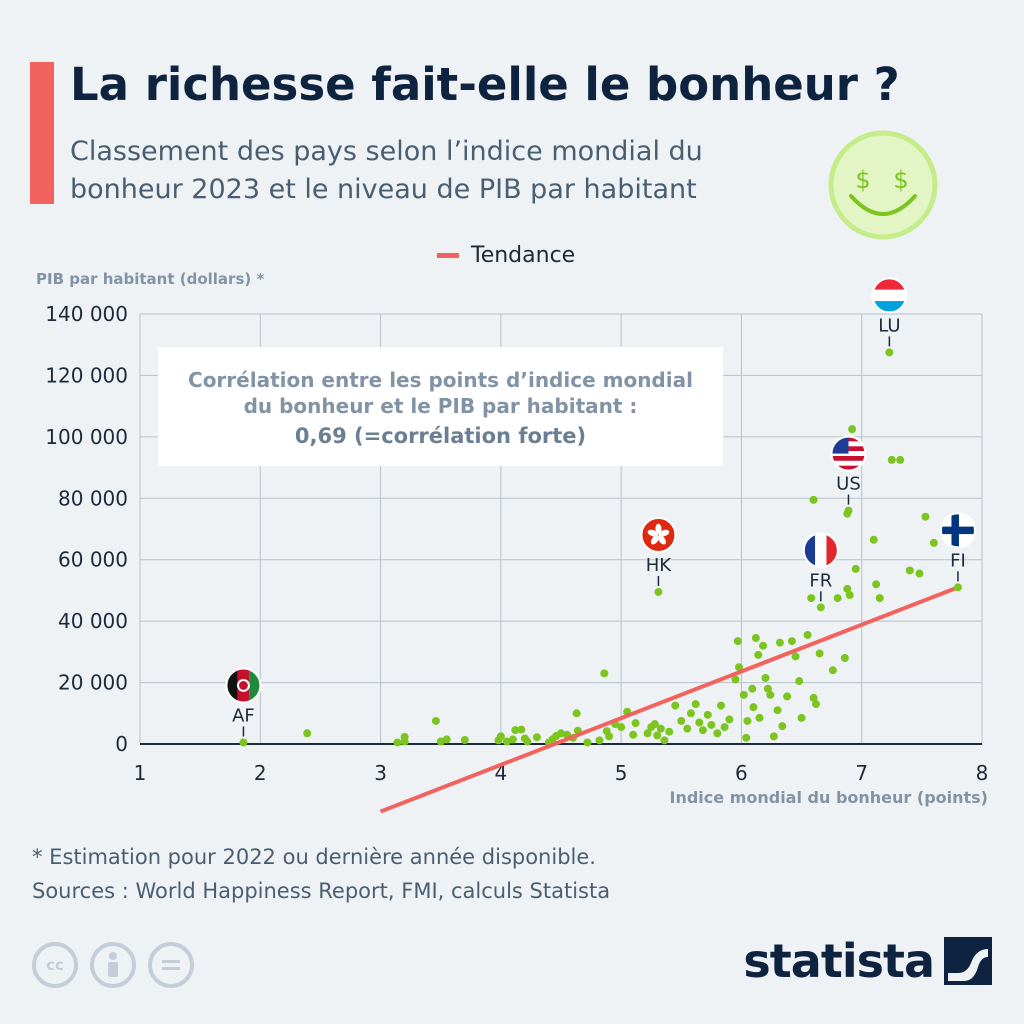 The image size is (1024, 1024). Describe the element at coordinates (260, 773) in the screenshot. I see `x-tick-label: 2` at that location.